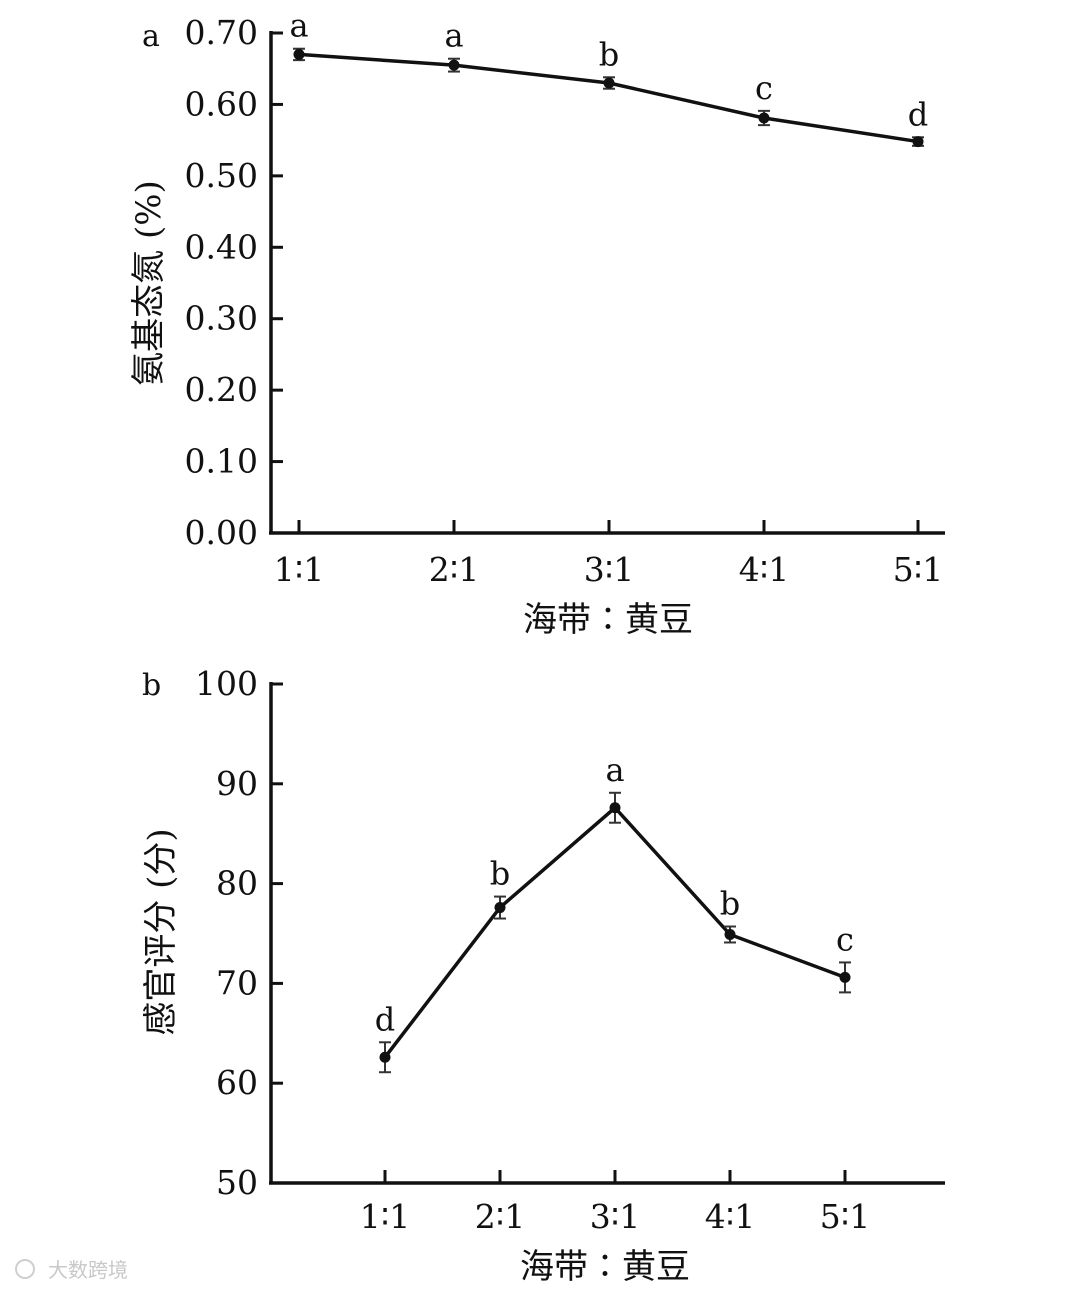  Describe the element at coordinates (149, 283) in the screenshot. I see `y-axis-title-a: 氨基态氮 (%)` at that location.